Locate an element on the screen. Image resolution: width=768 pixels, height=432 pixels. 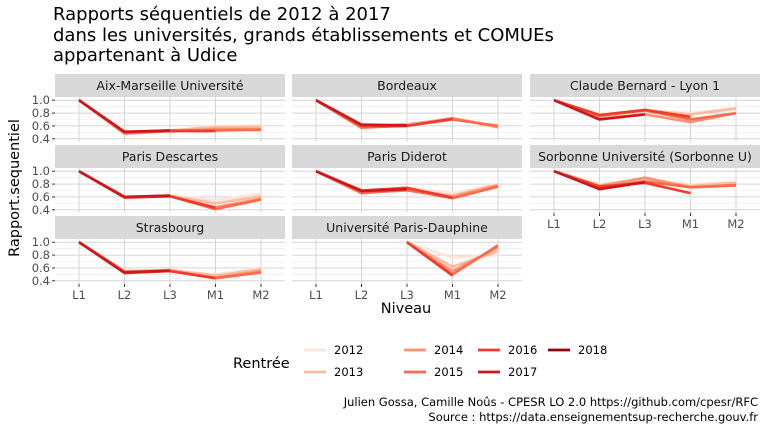
panel-title: Strasbourg is located at coordinates (170, 227).